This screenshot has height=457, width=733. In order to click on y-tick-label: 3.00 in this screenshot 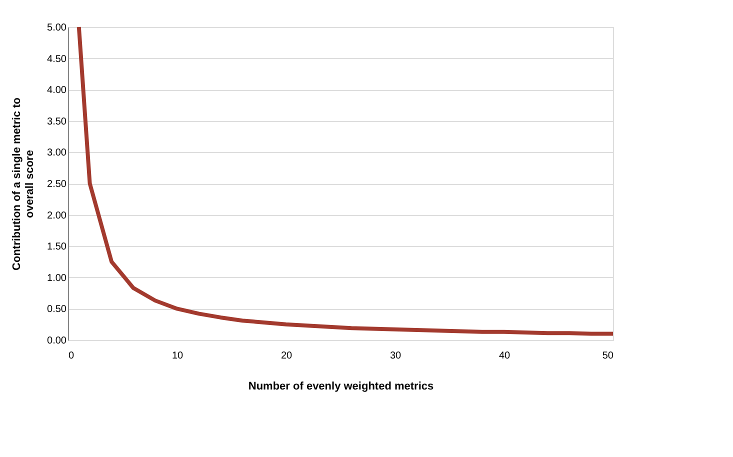, I will do `click(57, 153)`.